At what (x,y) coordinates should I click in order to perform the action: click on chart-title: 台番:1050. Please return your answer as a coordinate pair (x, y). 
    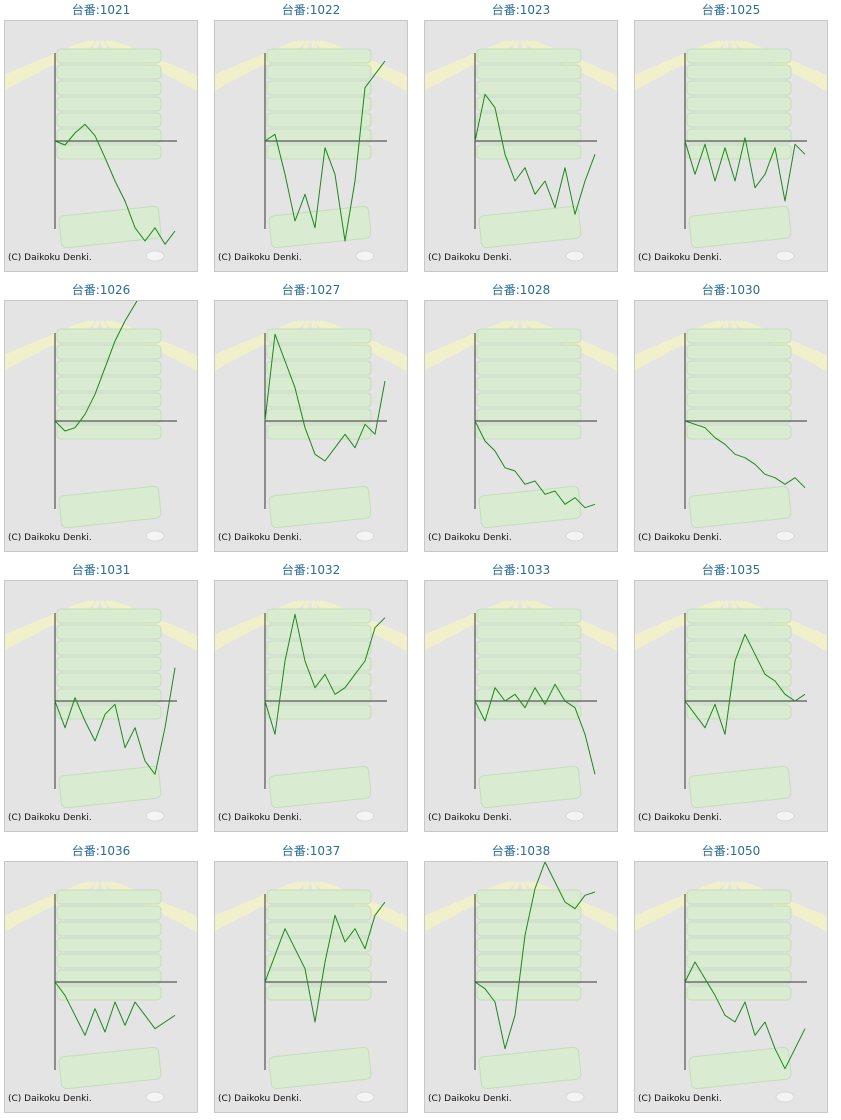
    Looking at the image, I should click on (731, 851).